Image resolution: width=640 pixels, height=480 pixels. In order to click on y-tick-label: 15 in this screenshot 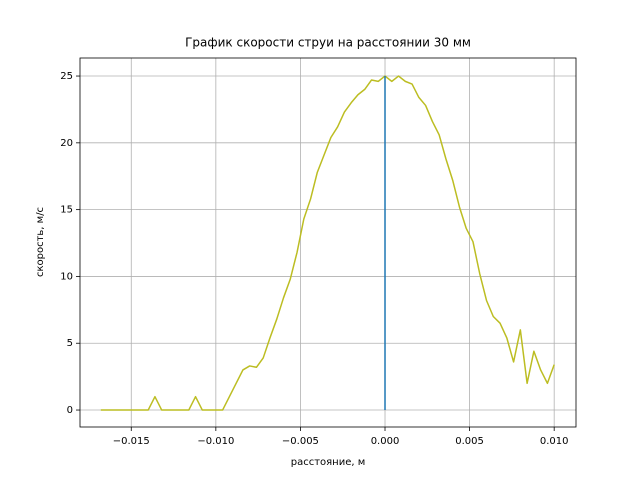, I will do `click(66, 210)`.